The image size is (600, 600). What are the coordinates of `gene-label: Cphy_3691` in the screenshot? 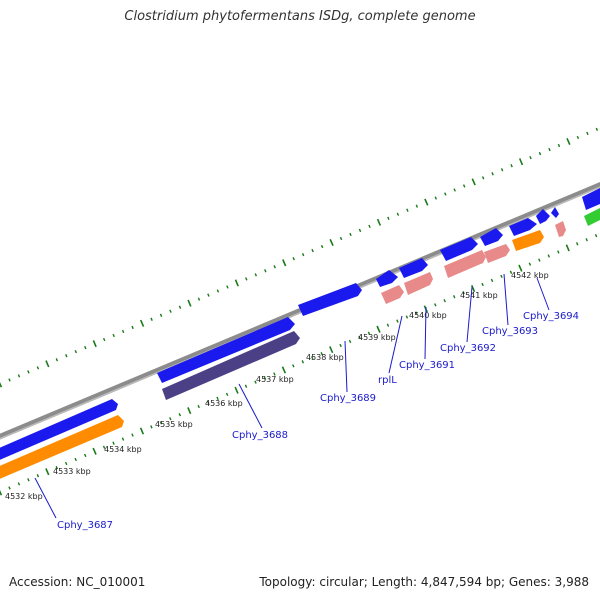 It's located at (427, 365).